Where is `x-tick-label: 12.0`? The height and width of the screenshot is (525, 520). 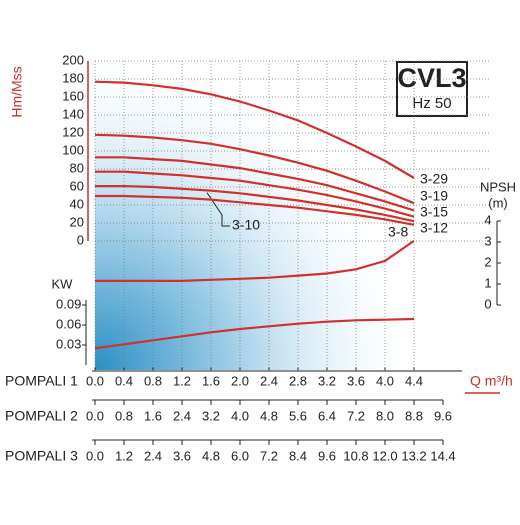
x-tick-label: 12.0 is located at coordinates (384, 455).